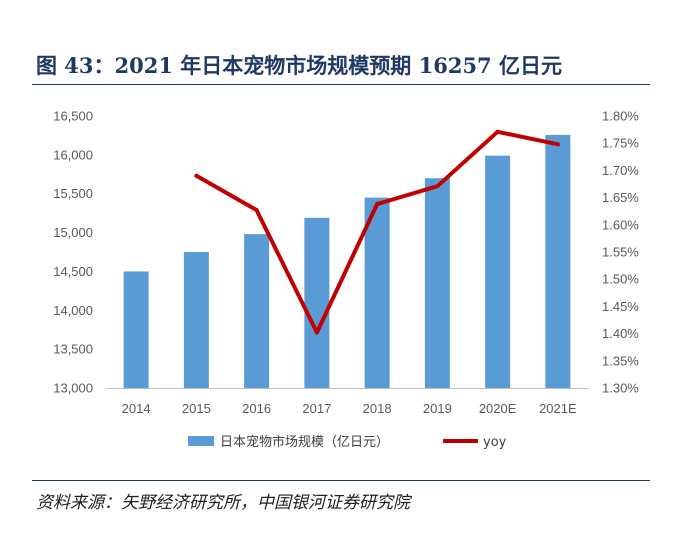  What do you see at coordinates (341, 84) in the screenshot?
I see `title-rule` at bounding box center [341, 84].